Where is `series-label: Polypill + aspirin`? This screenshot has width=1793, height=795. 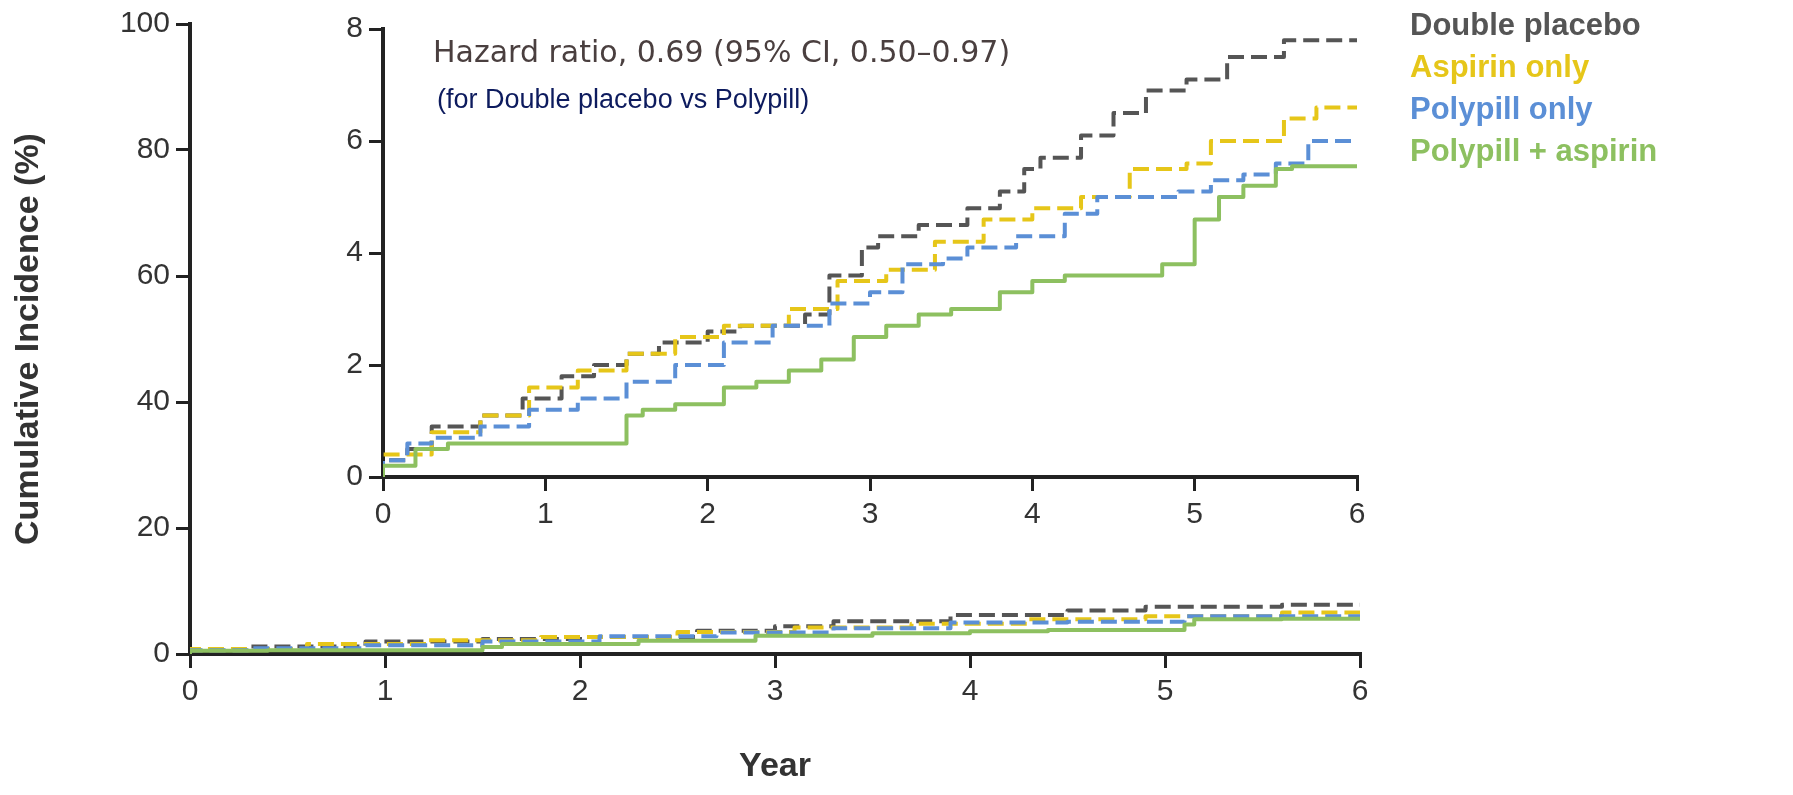
series-label: Polypill + aspirin is located at coordinates (1534, 151).